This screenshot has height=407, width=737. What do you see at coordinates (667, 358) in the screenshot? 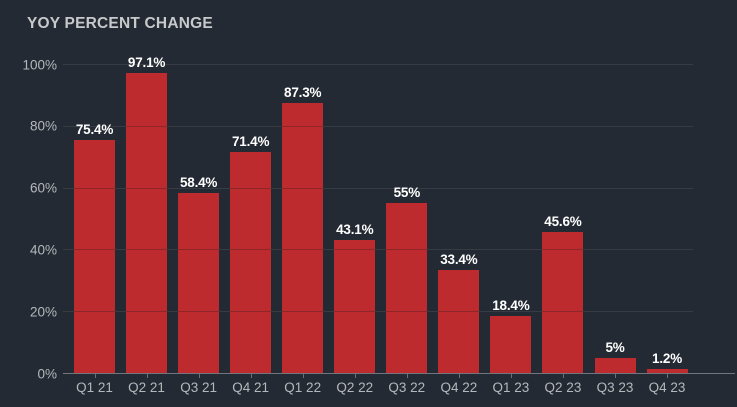
I see `bar-value-label: 1.2%` at bounding box center [667, 358].